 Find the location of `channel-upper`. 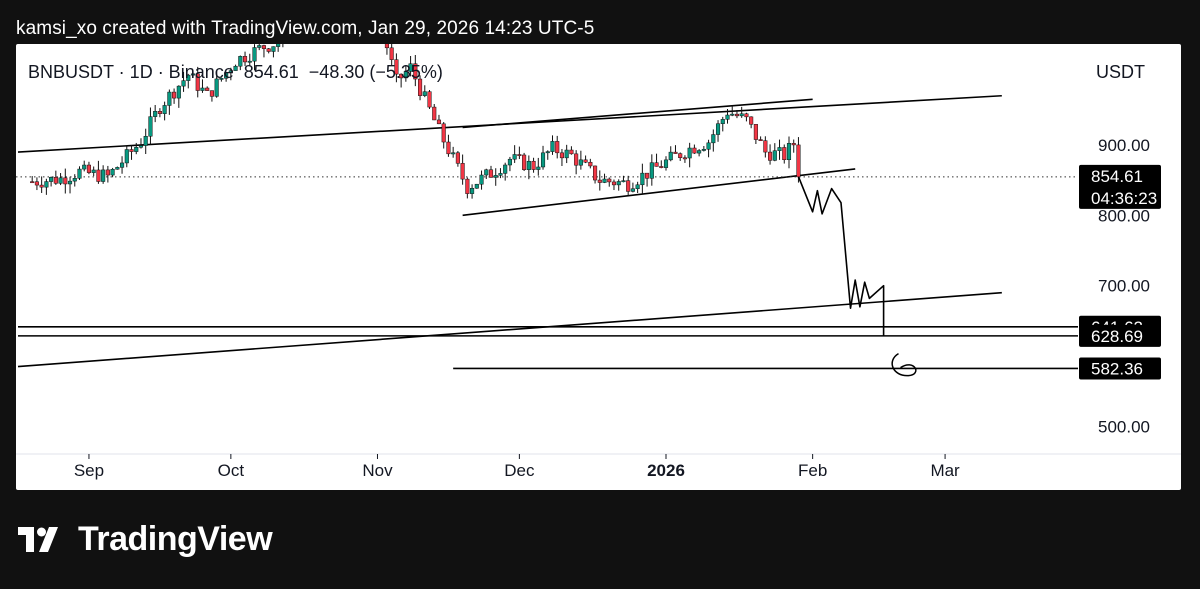

channel-upper is located at coordinates (637, 113).